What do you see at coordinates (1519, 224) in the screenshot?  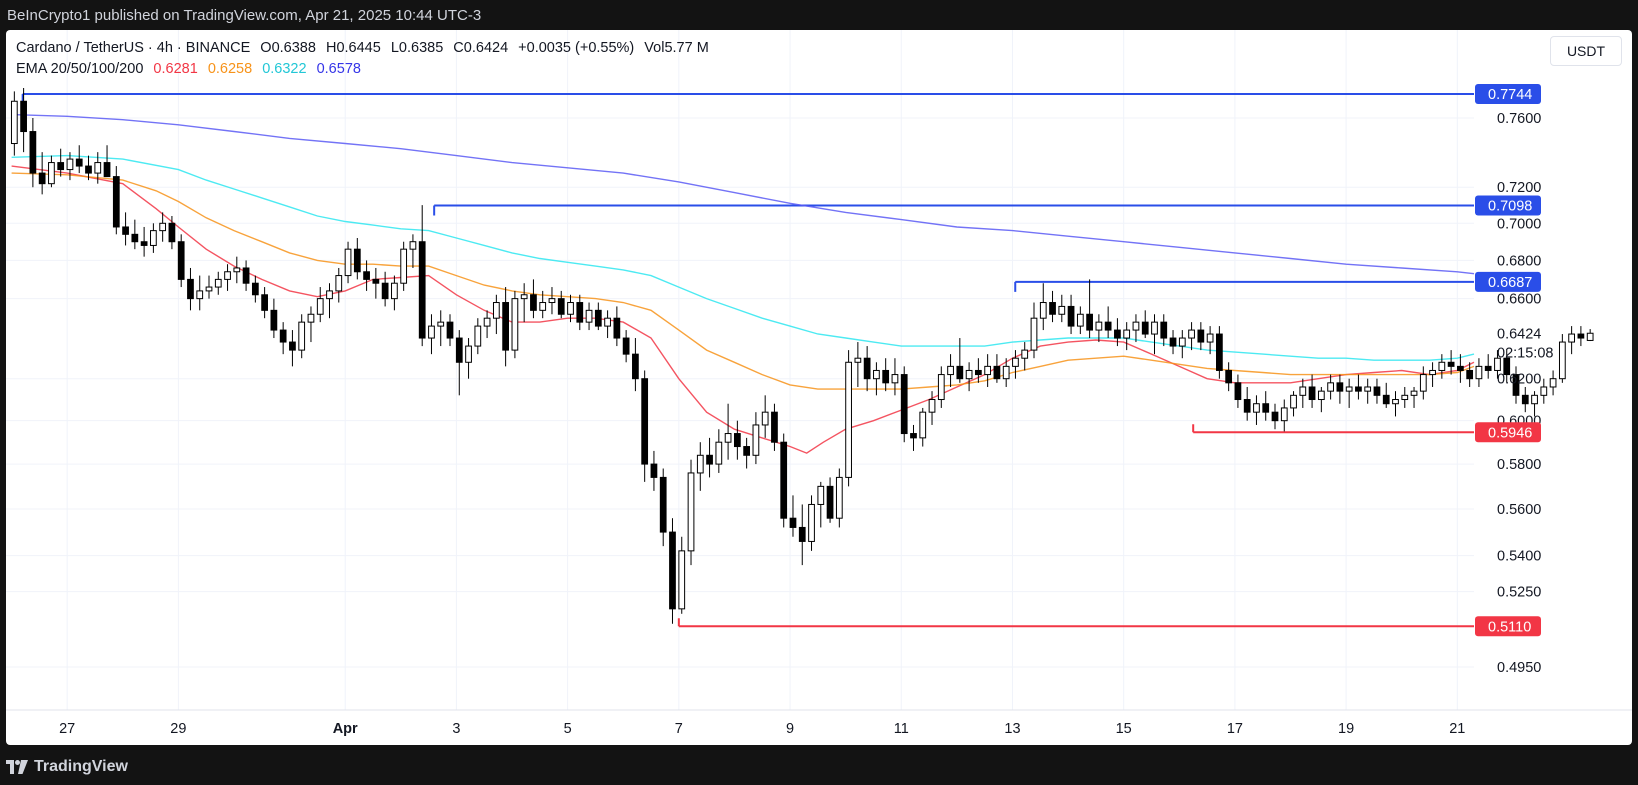 I see `y-tick-label: 0.7000` at bounding box center [1519, 224].